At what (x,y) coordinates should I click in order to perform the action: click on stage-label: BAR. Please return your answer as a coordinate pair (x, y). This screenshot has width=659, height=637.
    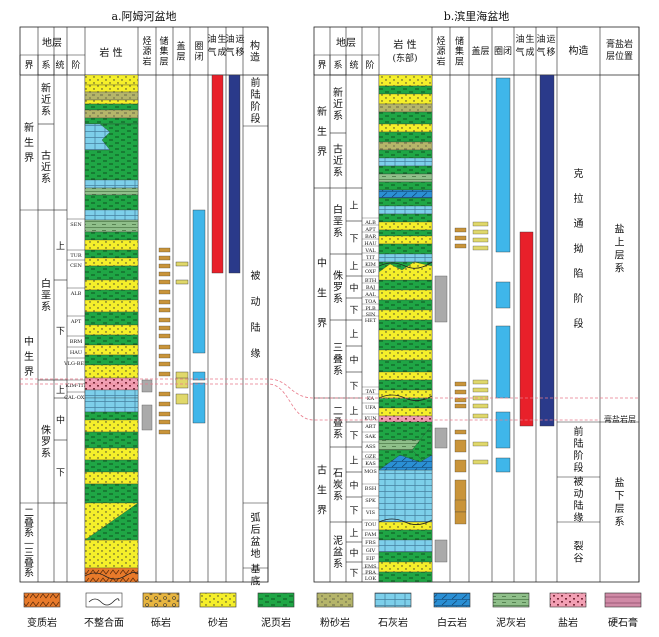
    Looking at the image, I should click on (370, 237).